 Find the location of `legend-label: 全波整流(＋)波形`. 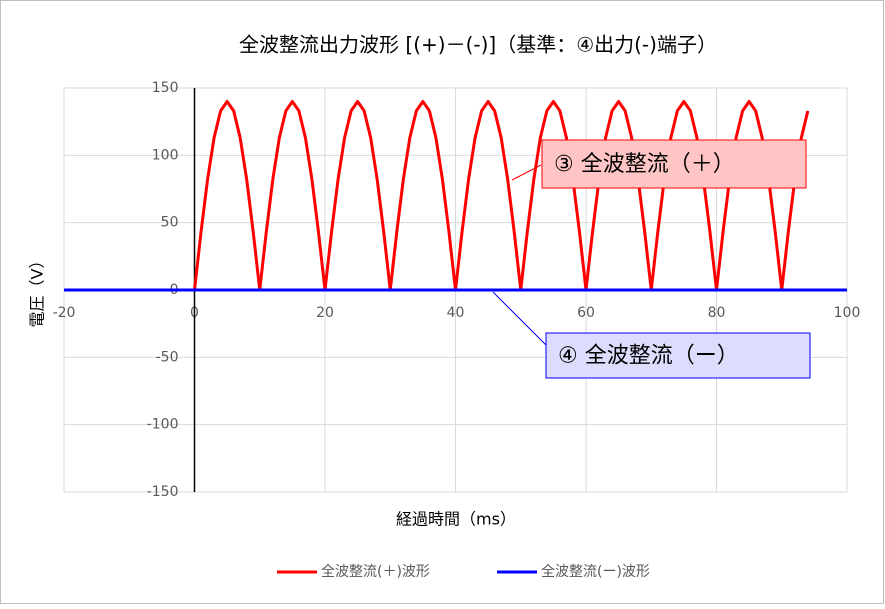

legend-label: 全波整流(＋)波形 is located at coordinates (375, 571).